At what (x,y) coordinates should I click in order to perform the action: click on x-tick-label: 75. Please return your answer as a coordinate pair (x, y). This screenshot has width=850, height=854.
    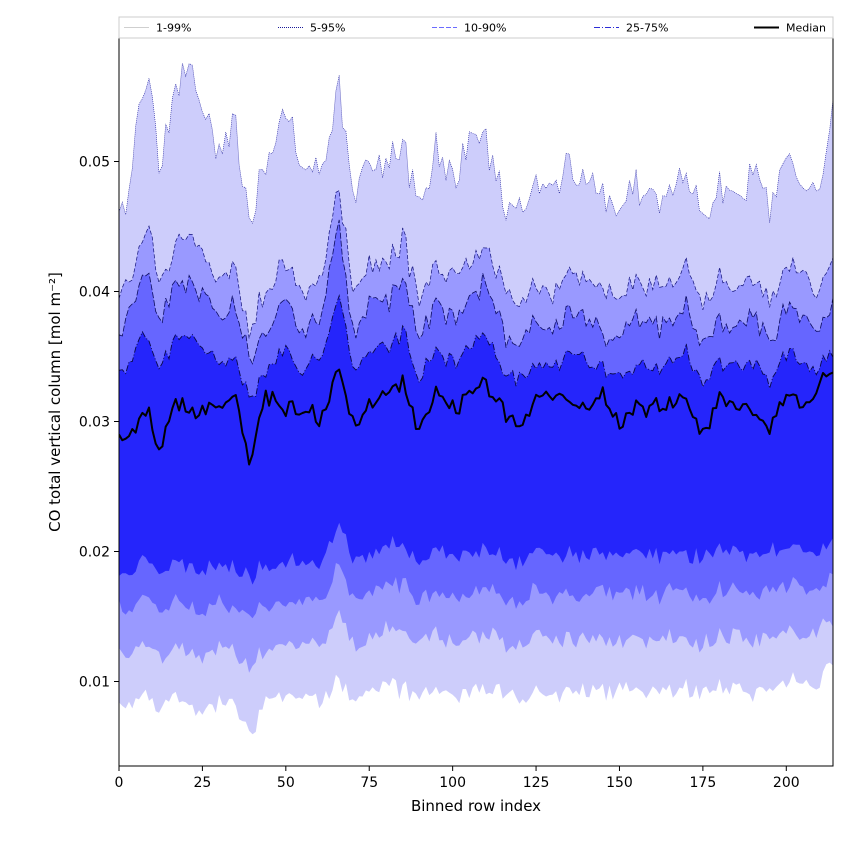
    Looking at the image, I should click on (369, 783).